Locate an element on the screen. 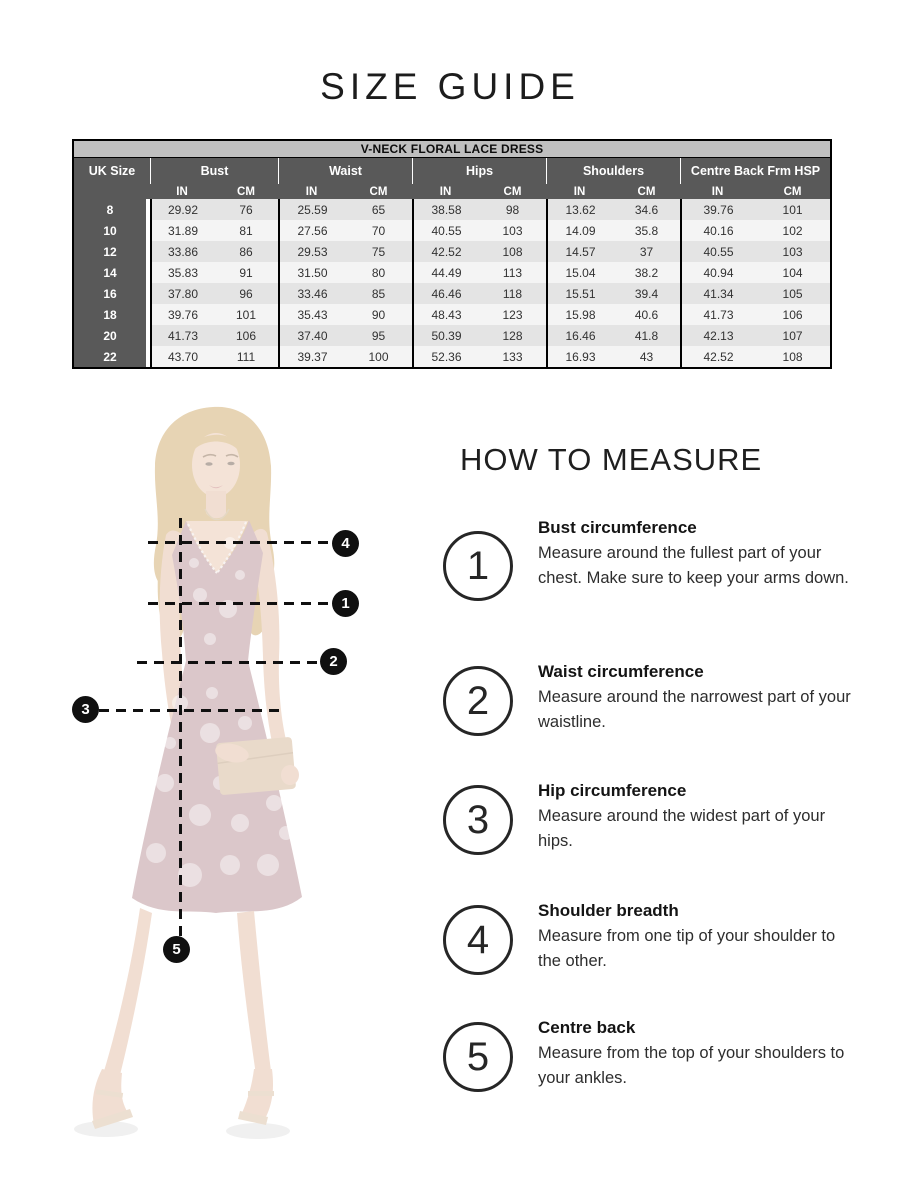  table-unit-row: IN CM IN CM IN CM IN CM IN CM is located at coordinates (452, 191).